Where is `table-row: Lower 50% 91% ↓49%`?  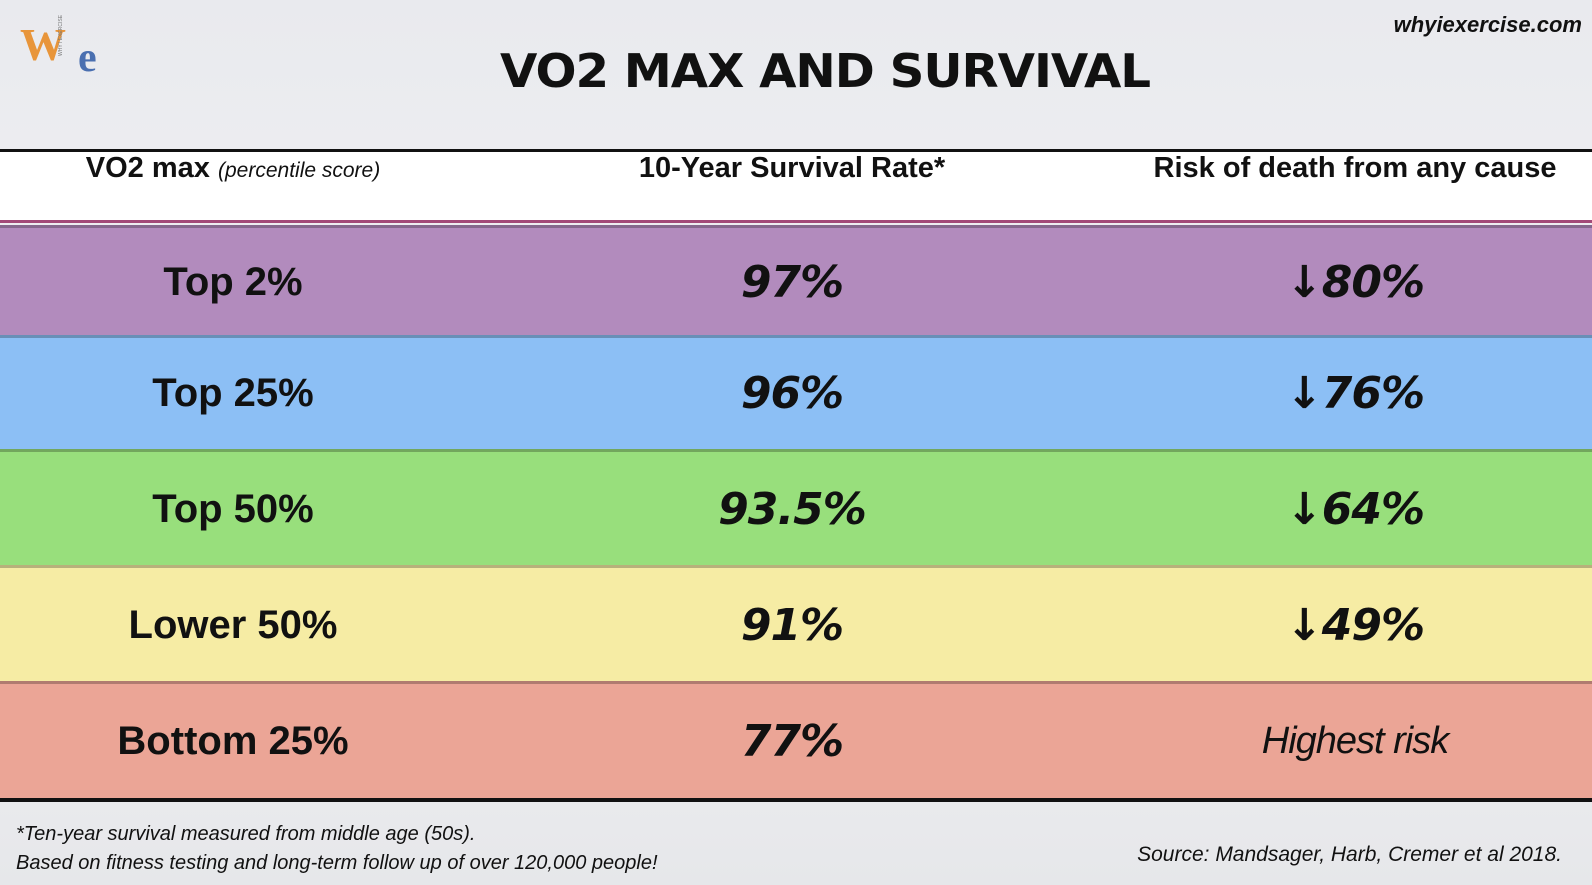
table-row: Lower 50% 91% ↓49% is located at coordinates (796, 623).